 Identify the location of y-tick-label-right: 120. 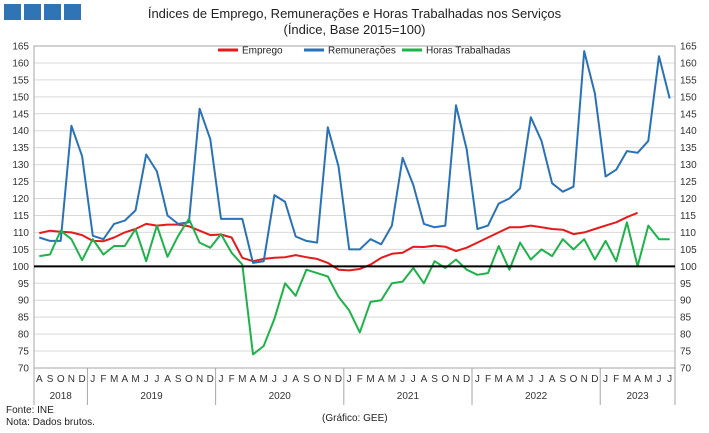
(688, 199).